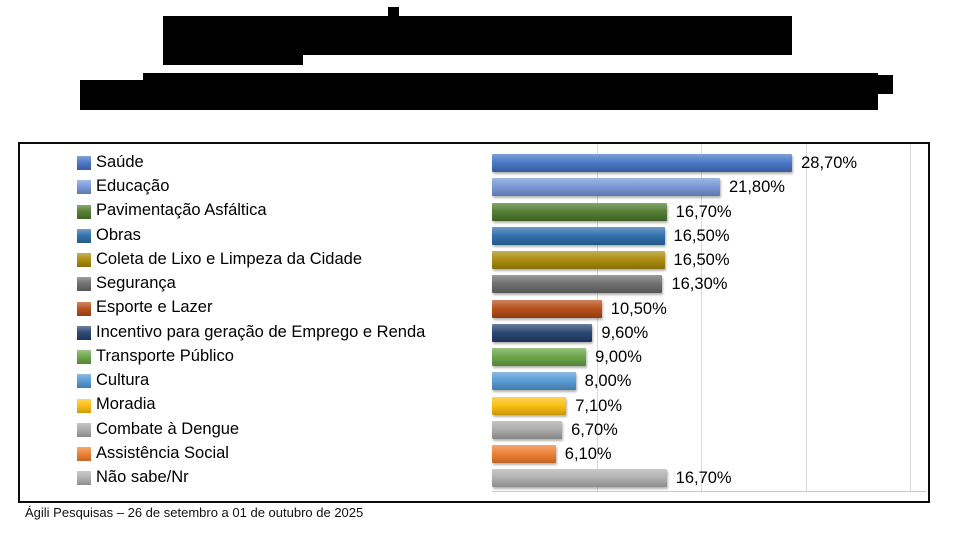  Describe the element at coordinates (510, 91) in the screenshot. I see `redacted-title-line2` at that location.